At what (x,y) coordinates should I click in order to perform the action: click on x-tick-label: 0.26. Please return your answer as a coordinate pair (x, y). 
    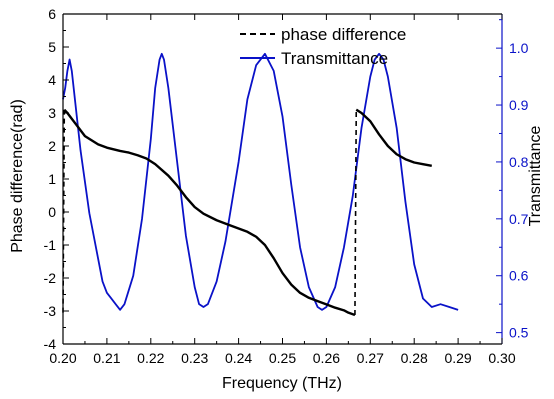
    Looking at the image, I should click on (326, 358).